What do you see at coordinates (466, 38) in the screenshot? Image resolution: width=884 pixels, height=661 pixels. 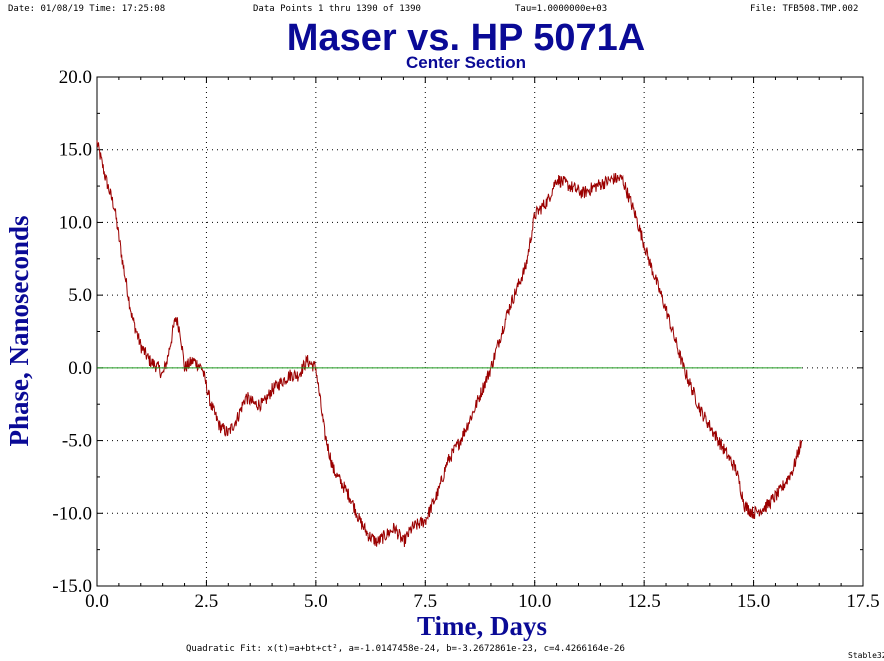 I see `chart-title: Maser vs. HP 5071A` at bounding box center [466, 38].